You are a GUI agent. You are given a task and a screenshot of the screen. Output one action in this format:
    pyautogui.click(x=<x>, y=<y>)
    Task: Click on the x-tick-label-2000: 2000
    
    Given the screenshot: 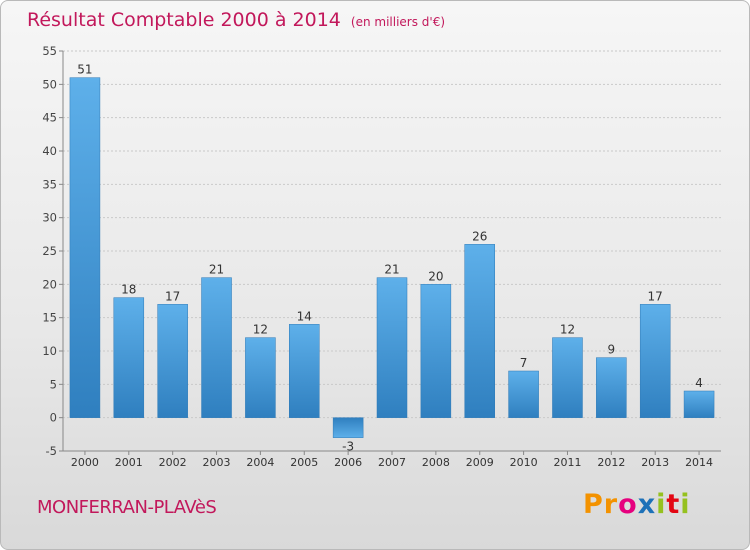 What is the action you would take?
    pyautogui.click(x=85, y=462)
    